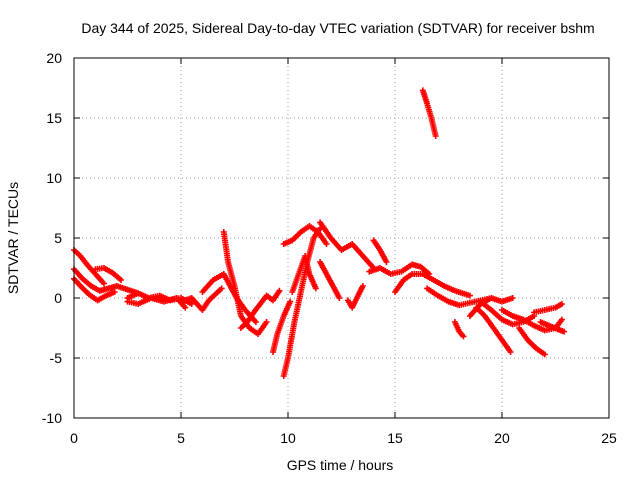  What do you see at coordinates (609, 438) in the screenshot?
I see `x-tick-label: 25` at bounding box center [609, 438].